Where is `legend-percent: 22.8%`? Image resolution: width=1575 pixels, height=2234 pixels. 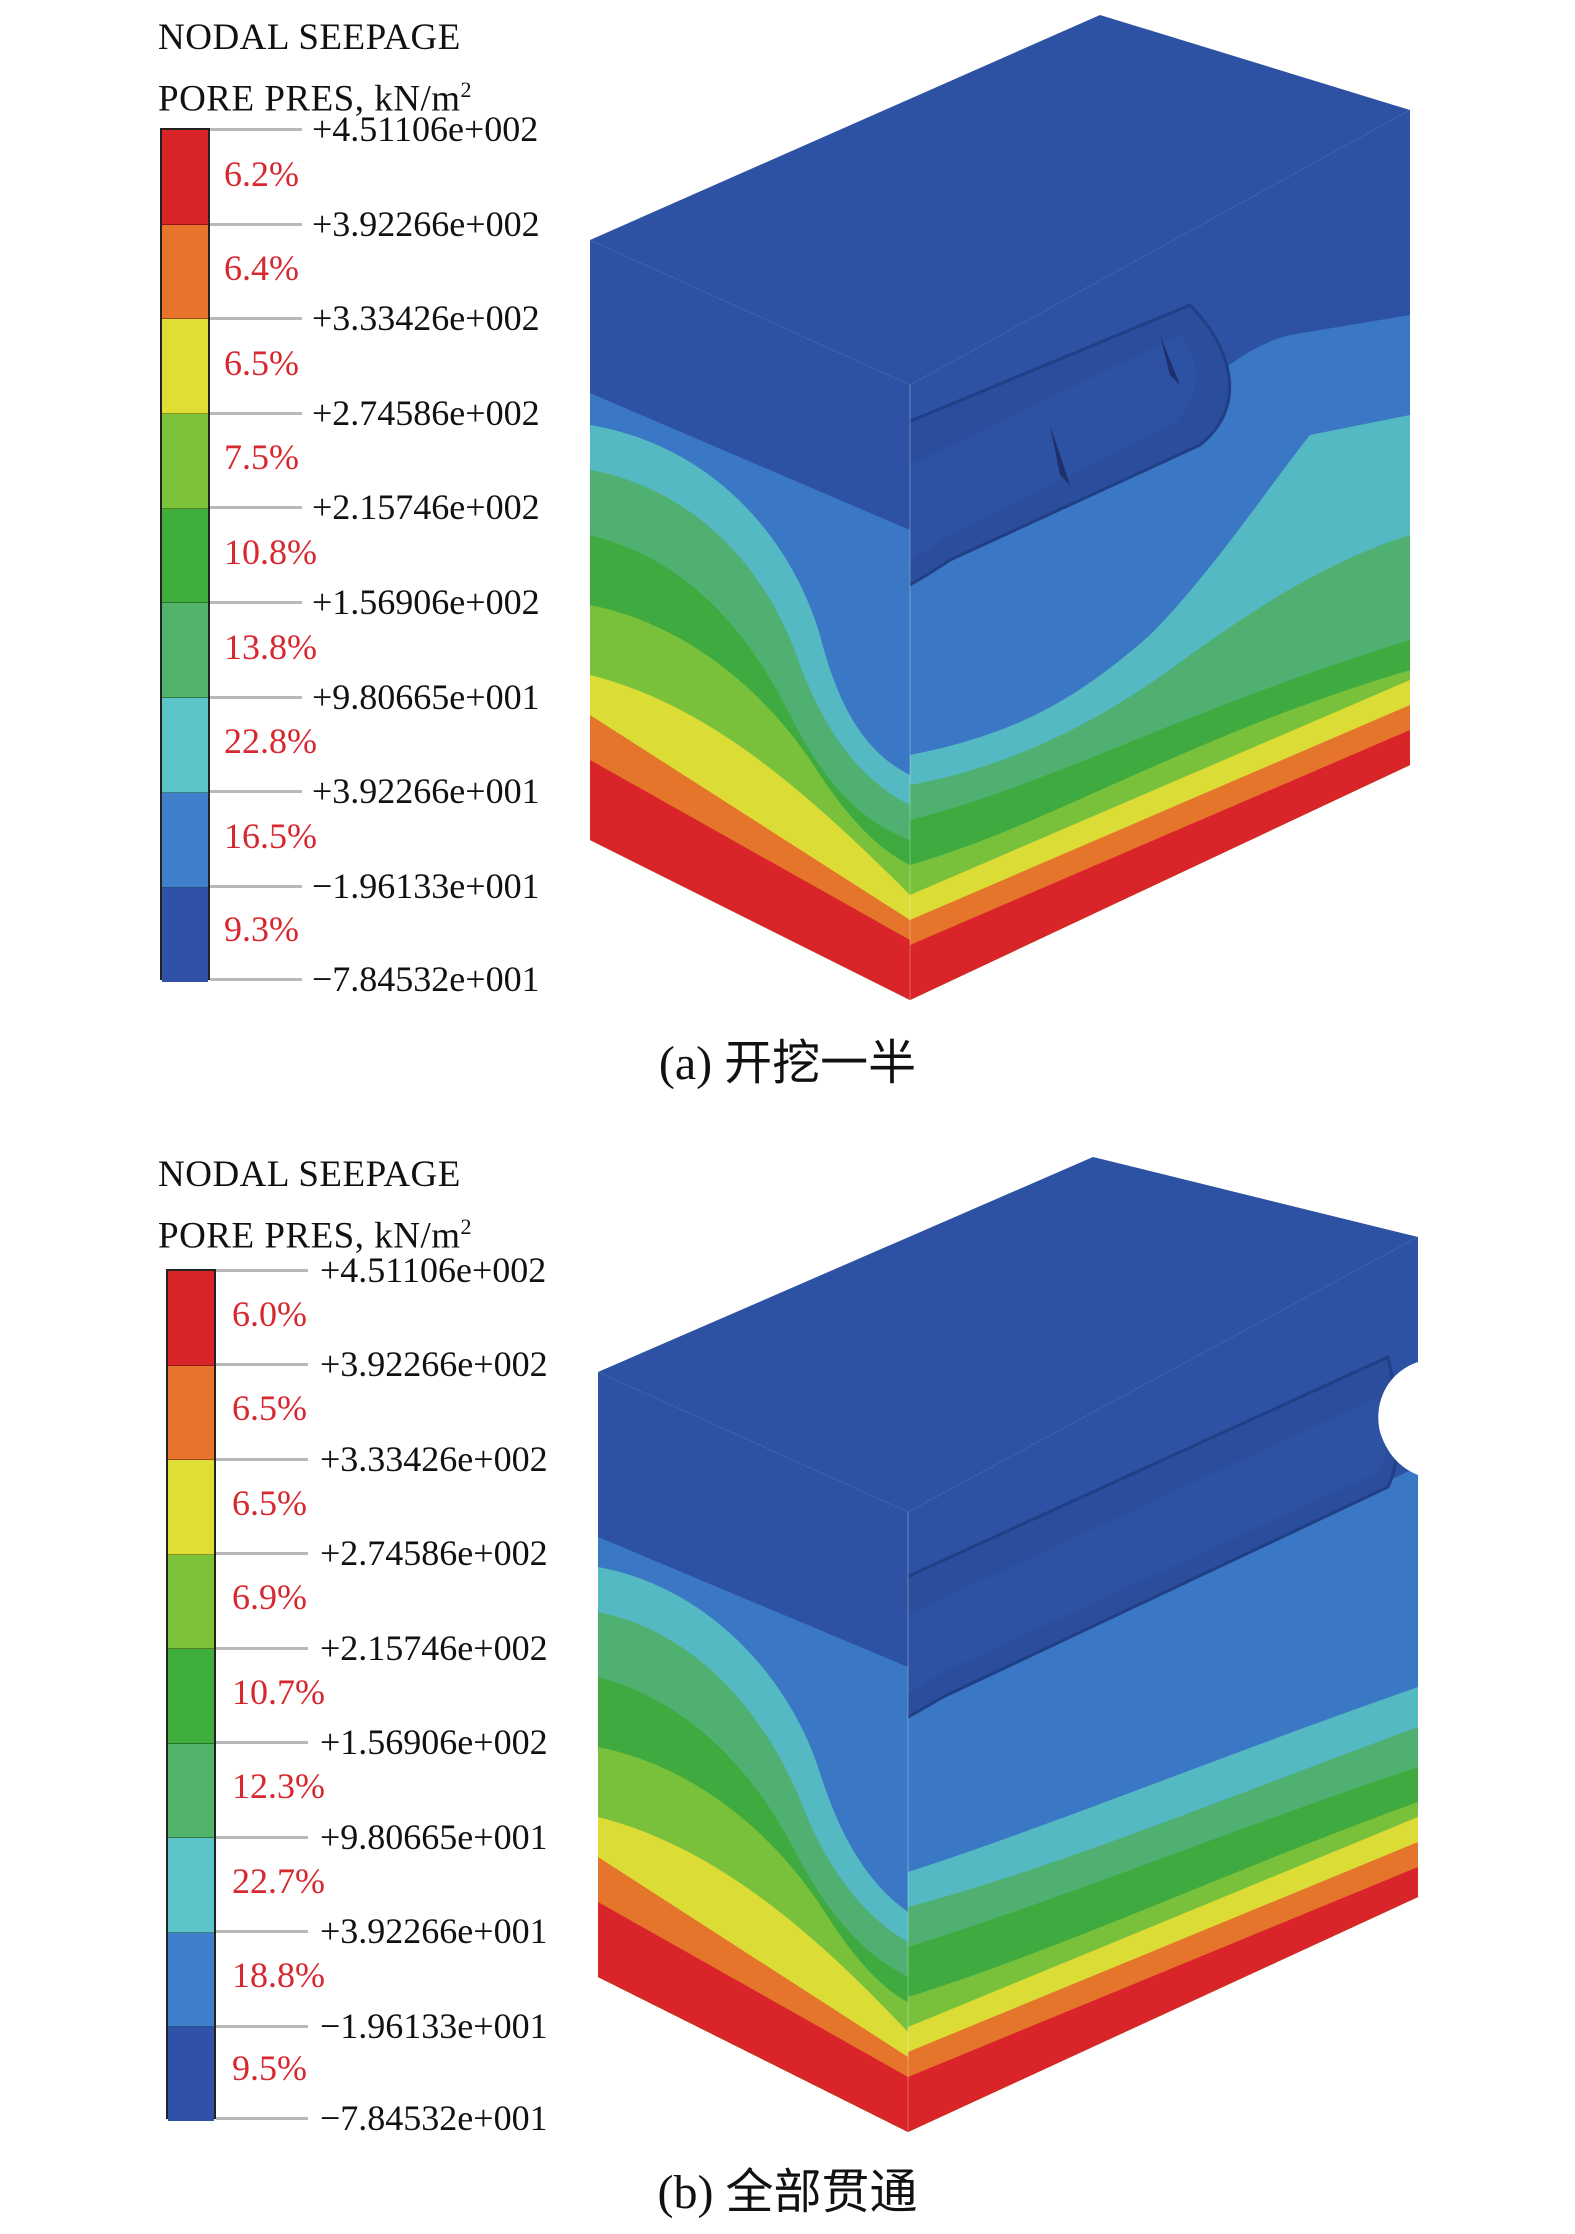 legend-percent: 22.8% is located at coordinates (270, 741).